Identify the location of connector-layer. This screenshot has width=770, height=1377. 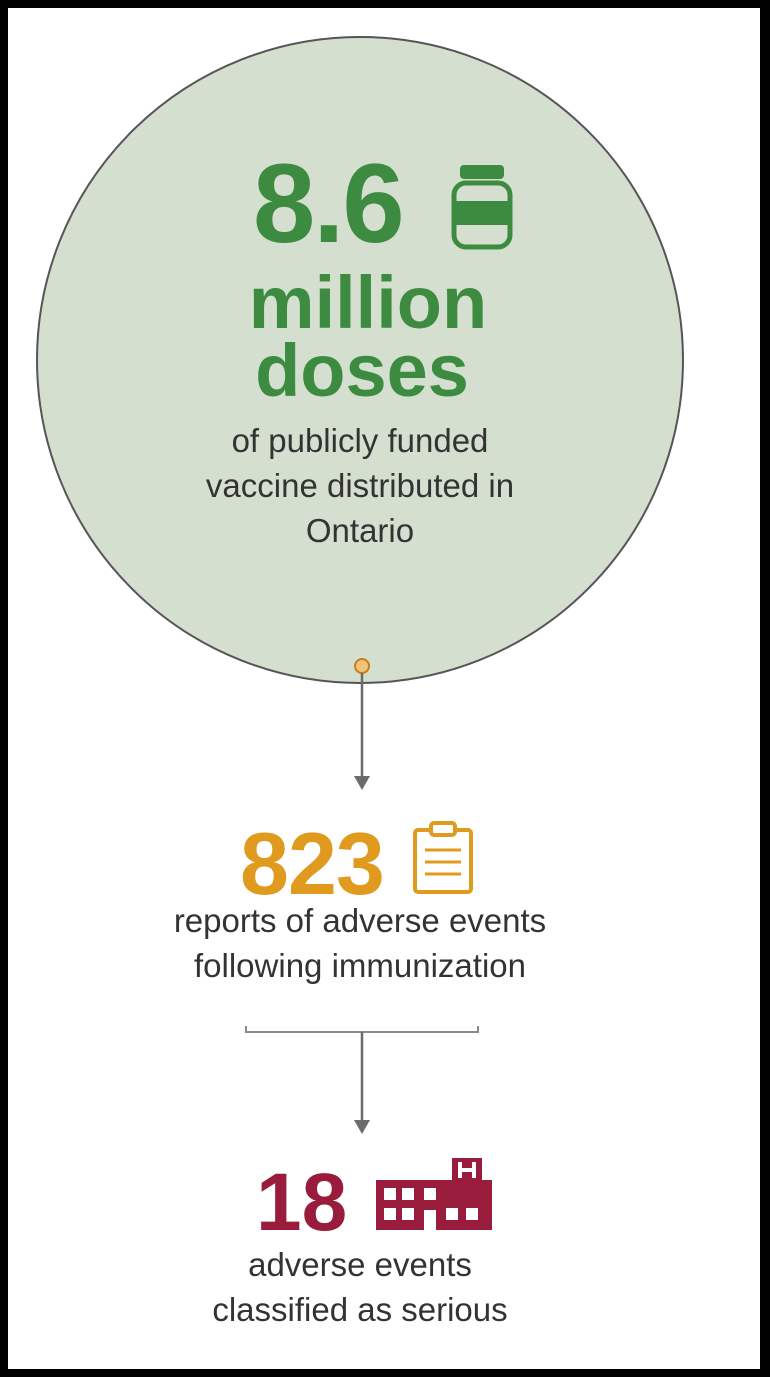
(362, 896).